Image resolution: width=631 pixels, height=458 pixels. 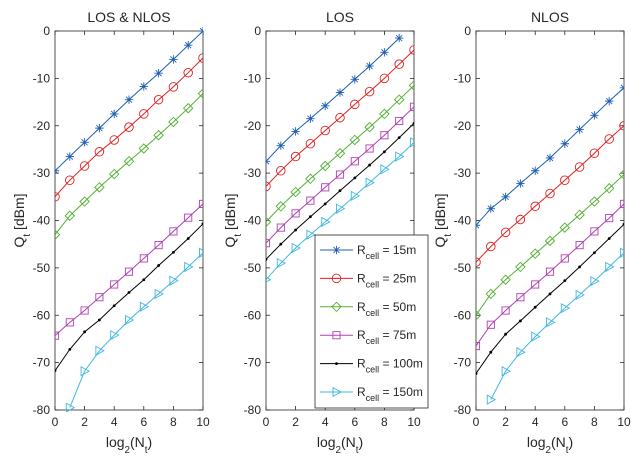 What do you see at coordinates (253, 315) in the screenshot?
I see `y-tick-label: -60` at bounding box center [253, 315].